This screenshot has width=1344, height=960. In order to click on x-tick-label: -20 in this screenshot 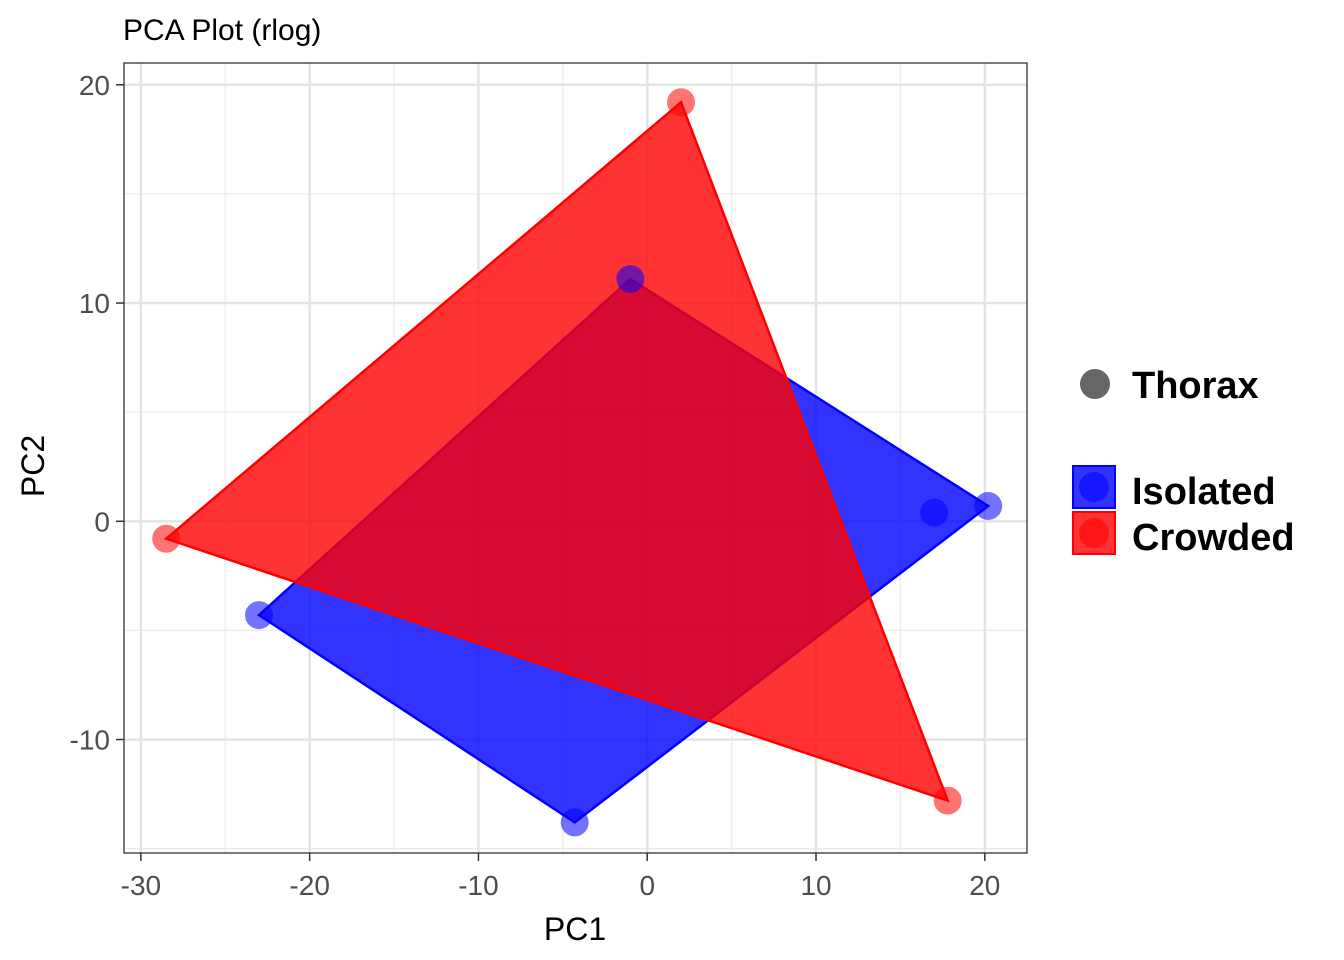, I will do `click(309, 885)`.